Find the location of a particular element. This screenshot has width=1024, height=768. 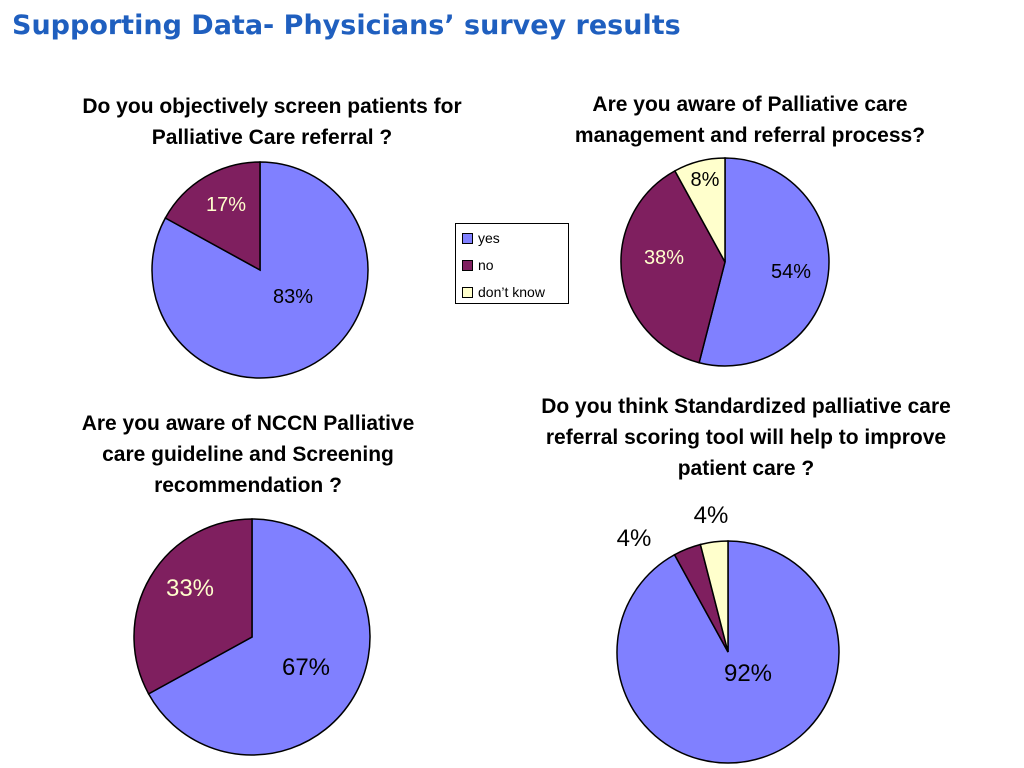

chart-3-title-line-1: Are you aware of NCCN Palliative is located at coordinates (248, 423).